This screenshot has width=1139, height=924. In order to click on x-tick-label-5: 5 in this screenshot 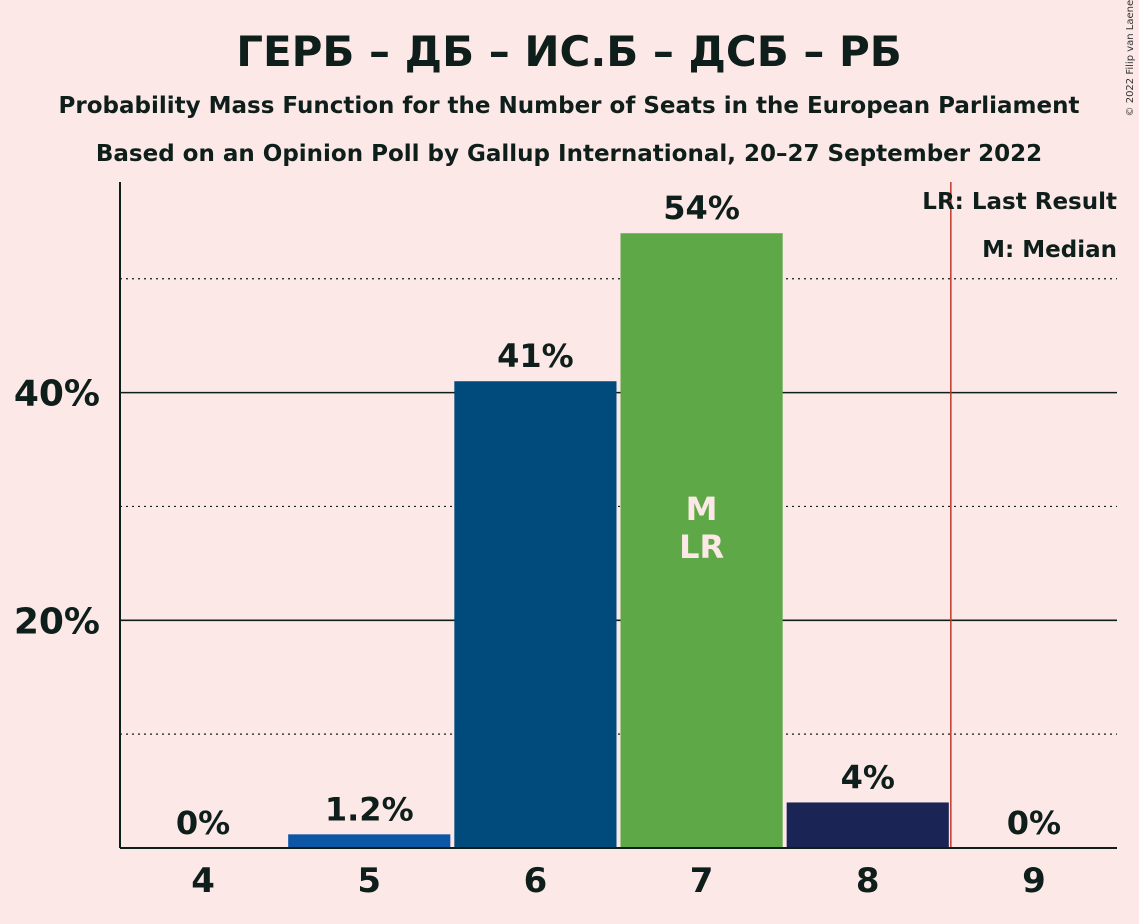, I will do `click(369, 881)`.